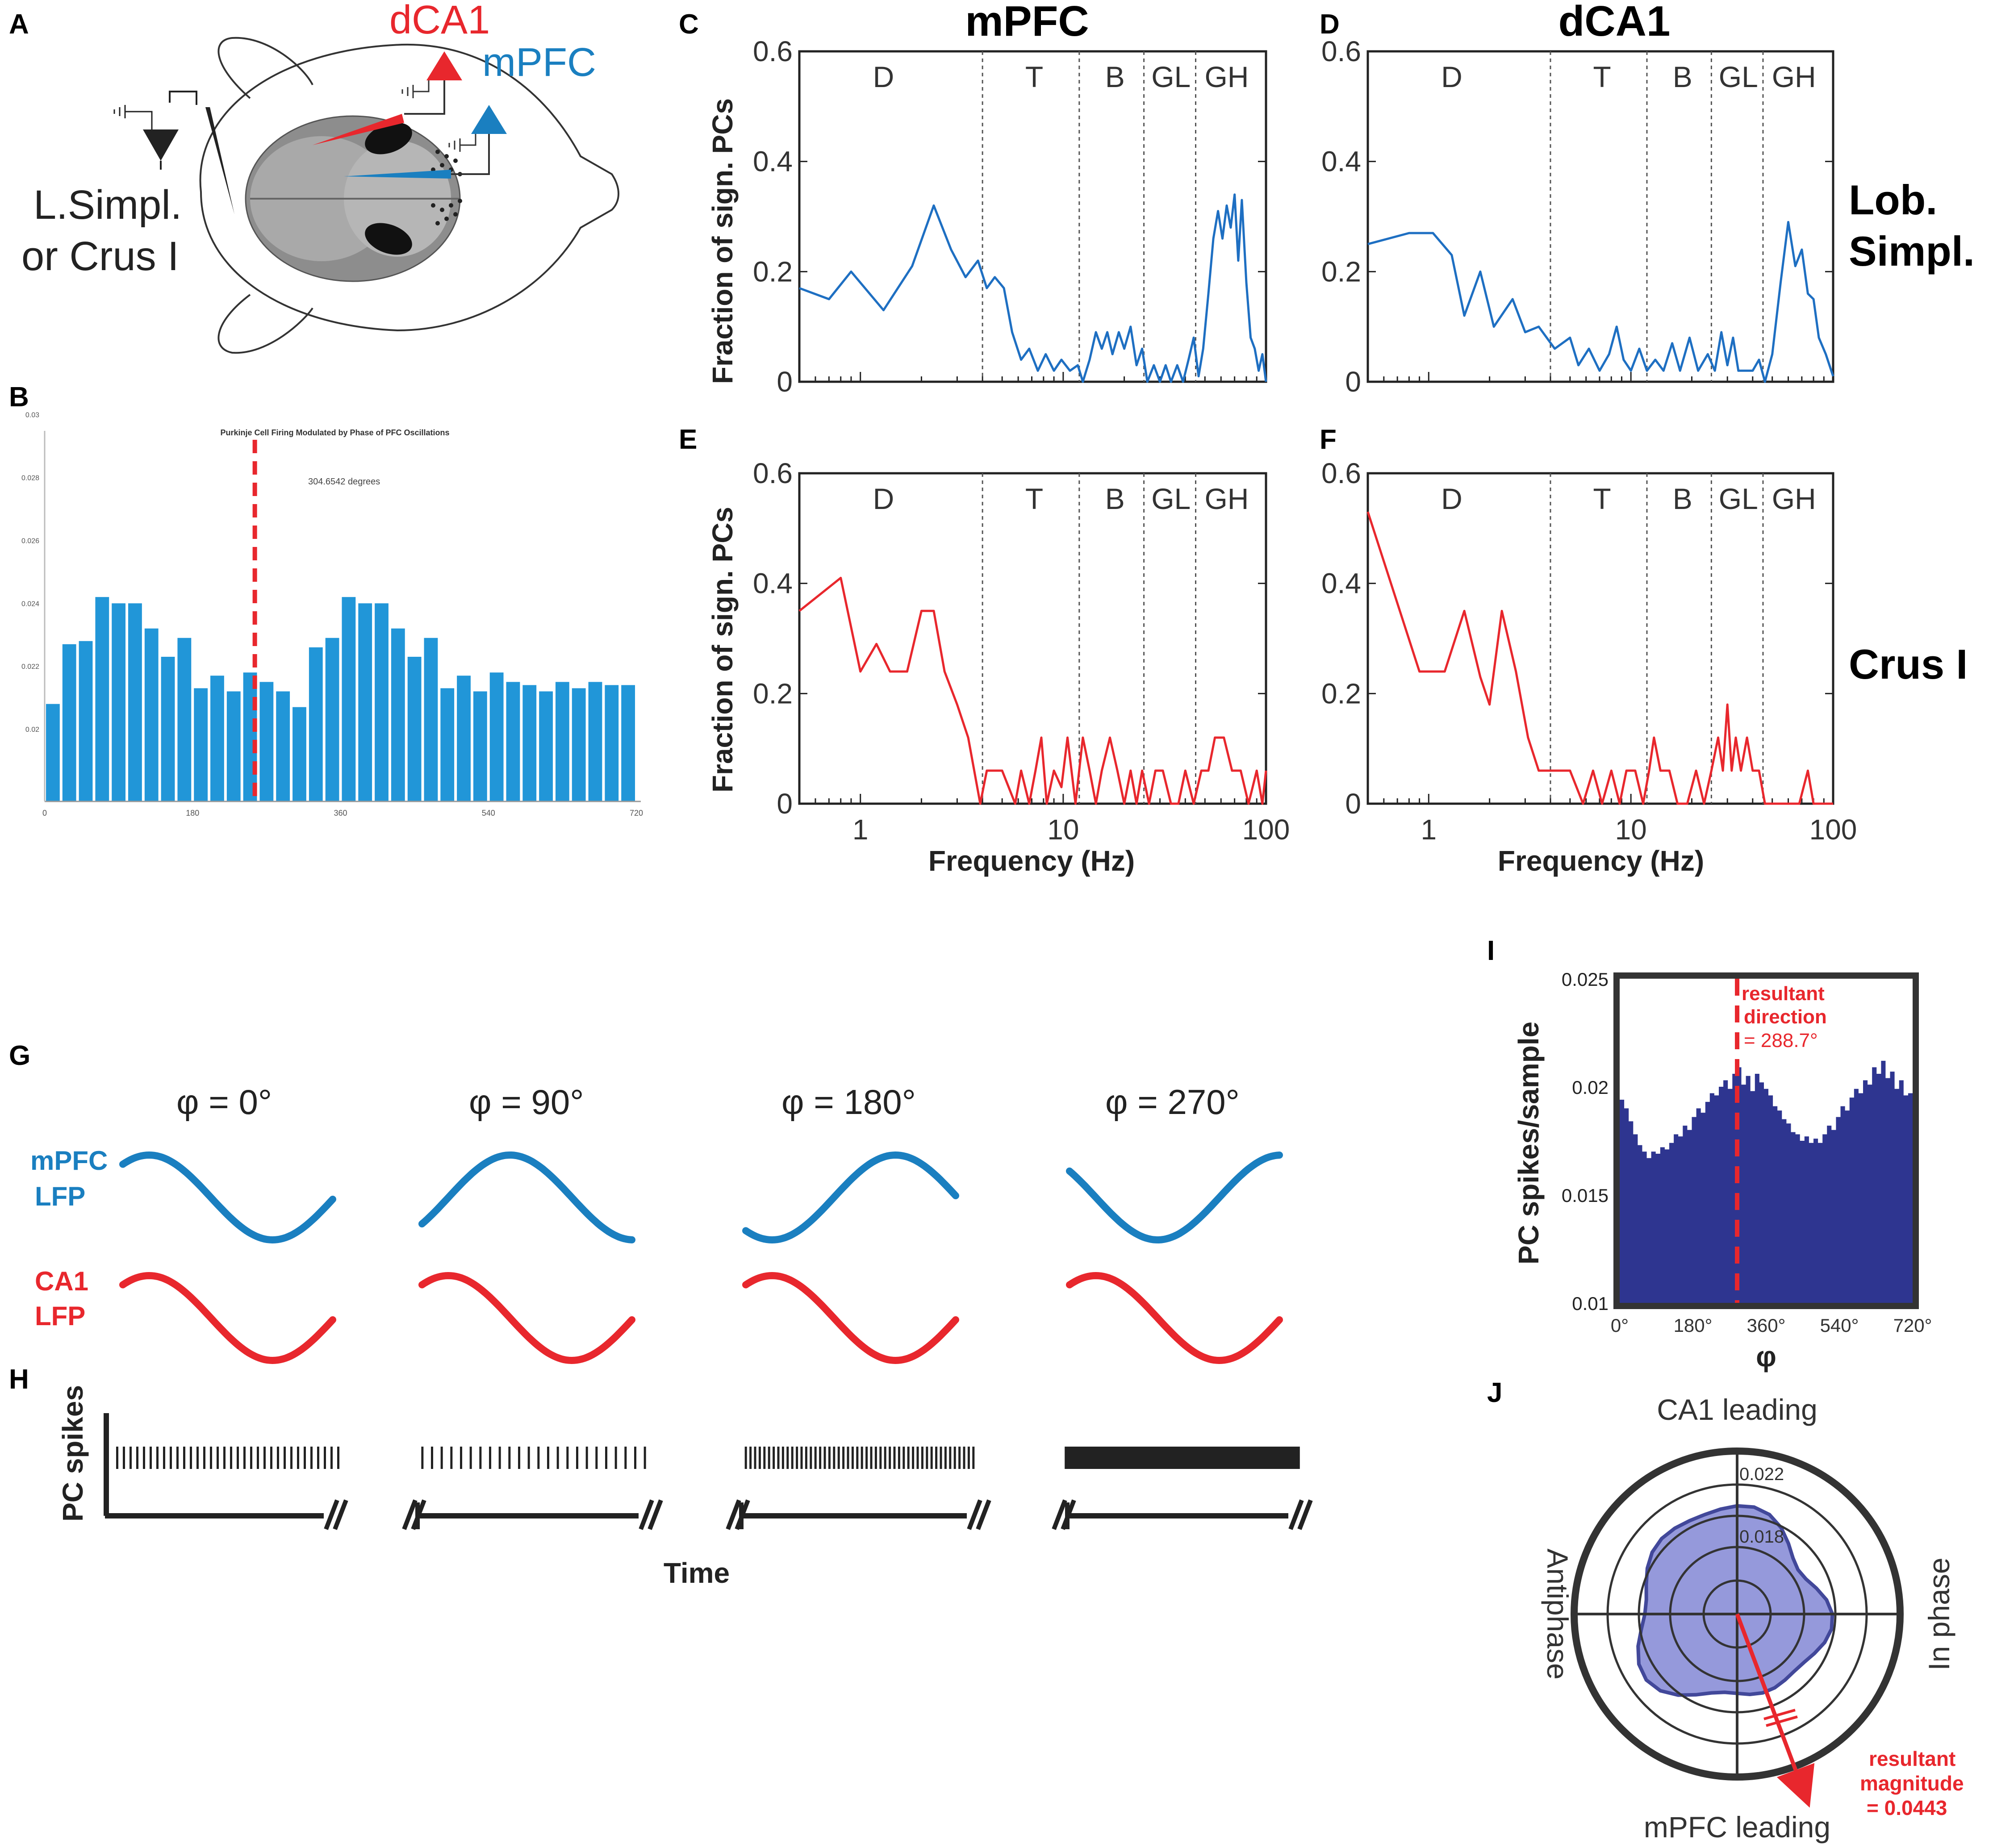 The image size is (1993, 1848). Describe the element at coordinates (1172, 1102) in the screenshot. I see `phase-label-270: φ = 270°` at that location.